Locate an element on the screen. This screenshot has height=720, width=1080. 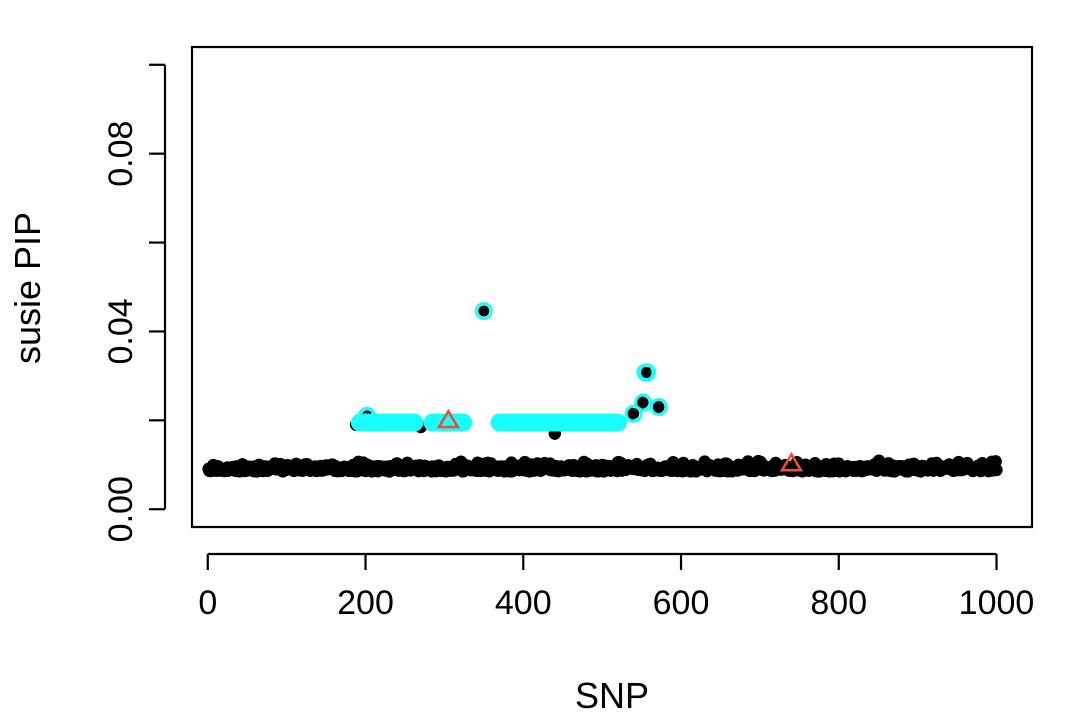
y-tick-label: 0.04 is located at coordinates (121, 331).